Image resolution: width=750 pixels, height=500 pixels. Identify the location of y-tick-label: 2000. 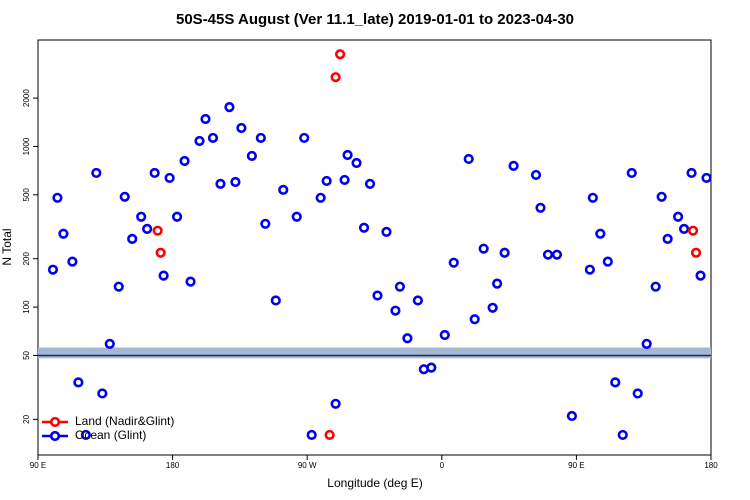
(26, 98).